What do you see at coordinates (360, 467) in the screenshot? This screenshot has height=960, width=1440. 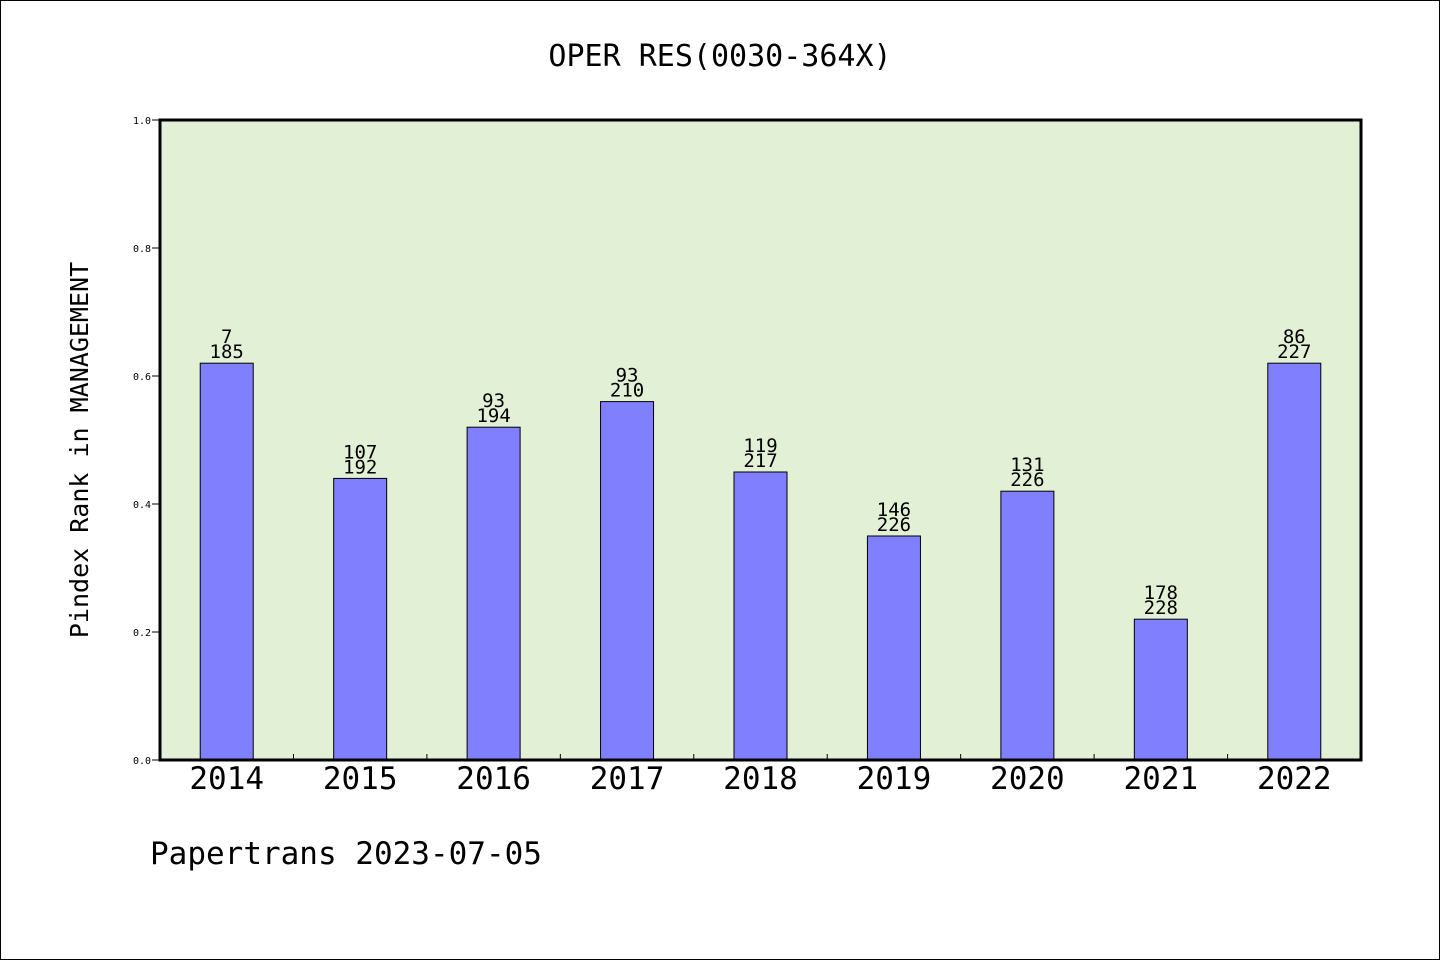 I see `total-label-2015: 192` at bounding box center [360, 467].